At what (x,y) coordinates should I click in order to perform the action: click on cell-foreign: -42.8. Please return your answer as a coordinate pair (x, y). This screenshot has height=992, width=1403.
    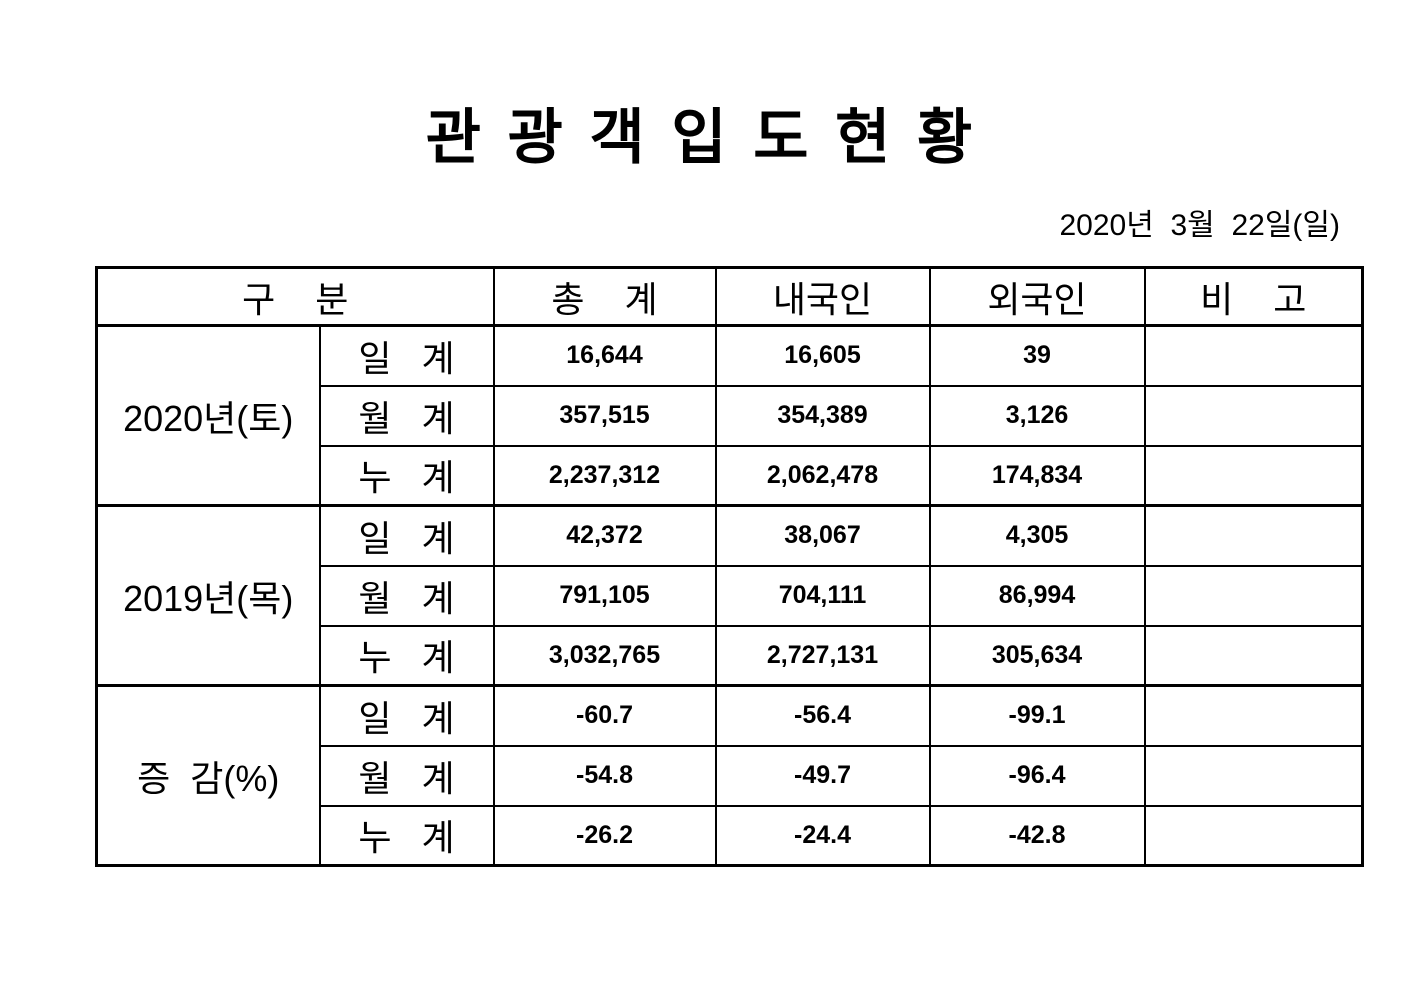
    Looking at the image, I should click on (1037, 835).